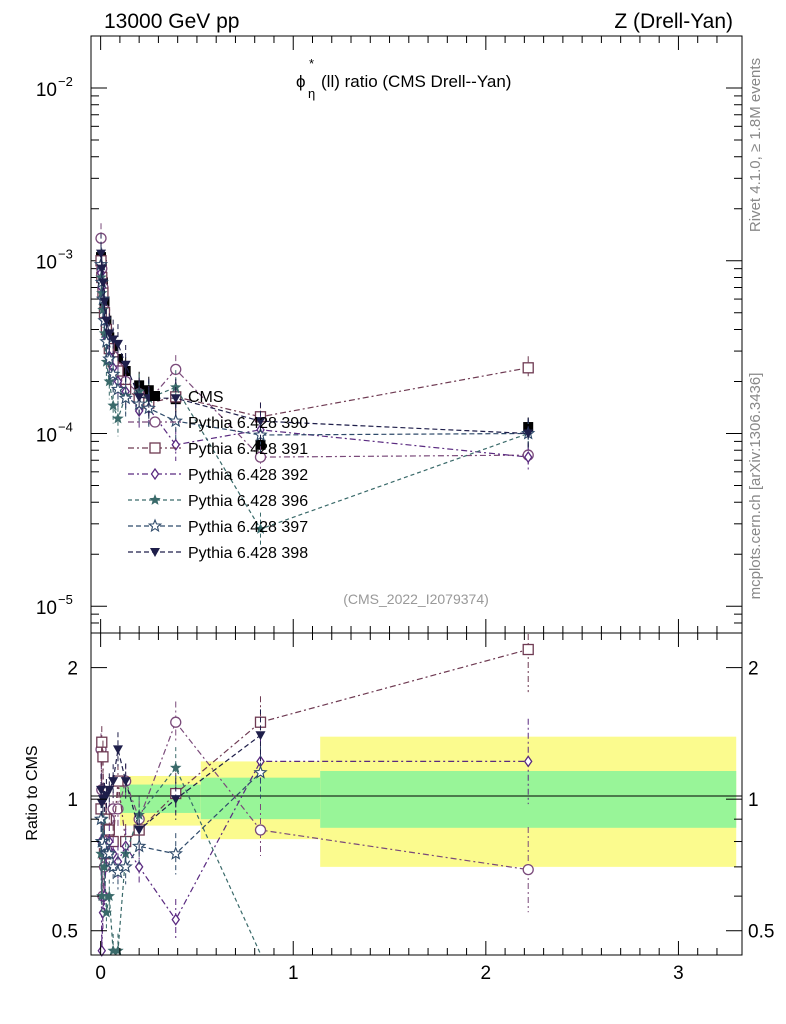 Image resolution: width=786 pixels, height=1024 pixels. Describe the element at coordinates (180, 823) in the screenshot. I see `ratio-series-line` at that location.